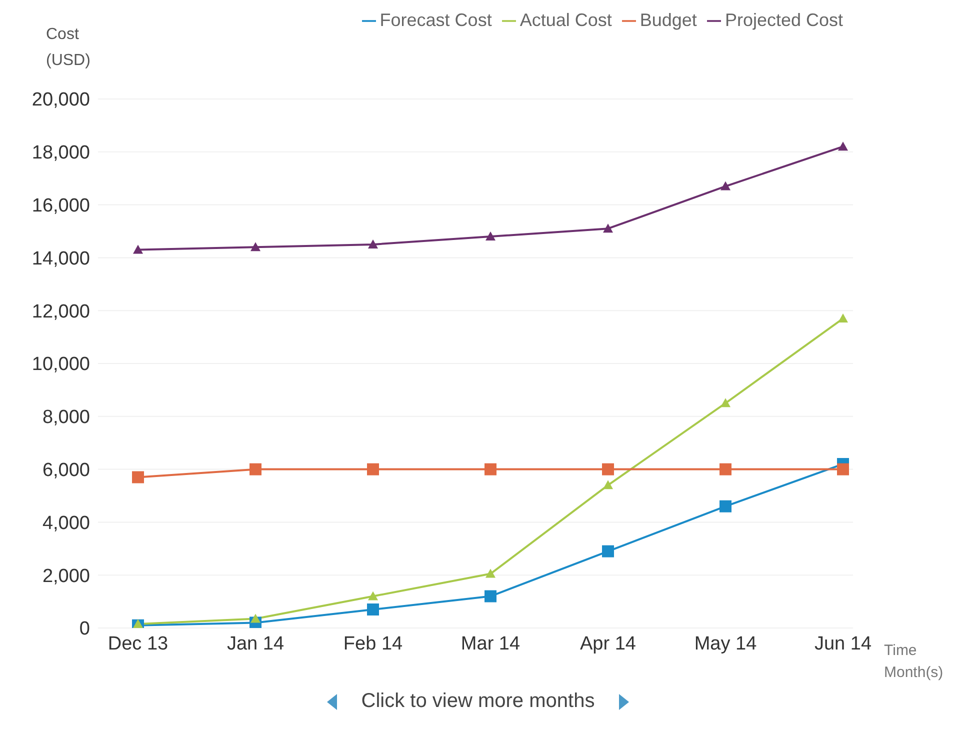 Image resolution: width=959 pixels, height=742 pixels. I want to click on x-tick-label: Feb 14, so click(373, 643).